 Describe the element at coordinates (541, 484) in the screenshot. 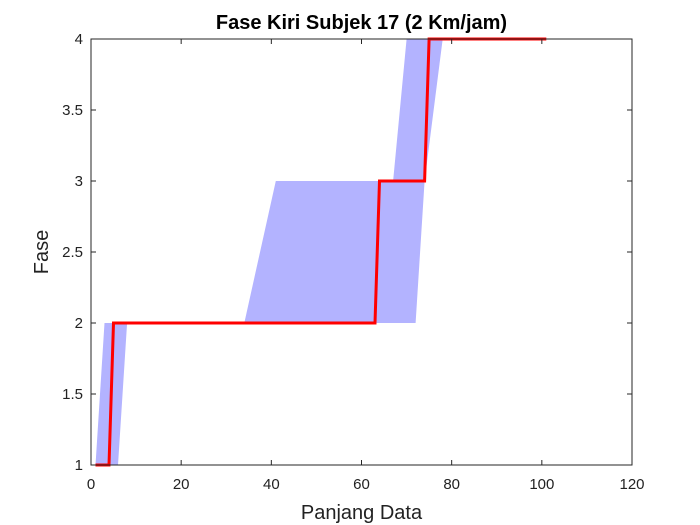

I see `x-tick-label: 100` at that location.